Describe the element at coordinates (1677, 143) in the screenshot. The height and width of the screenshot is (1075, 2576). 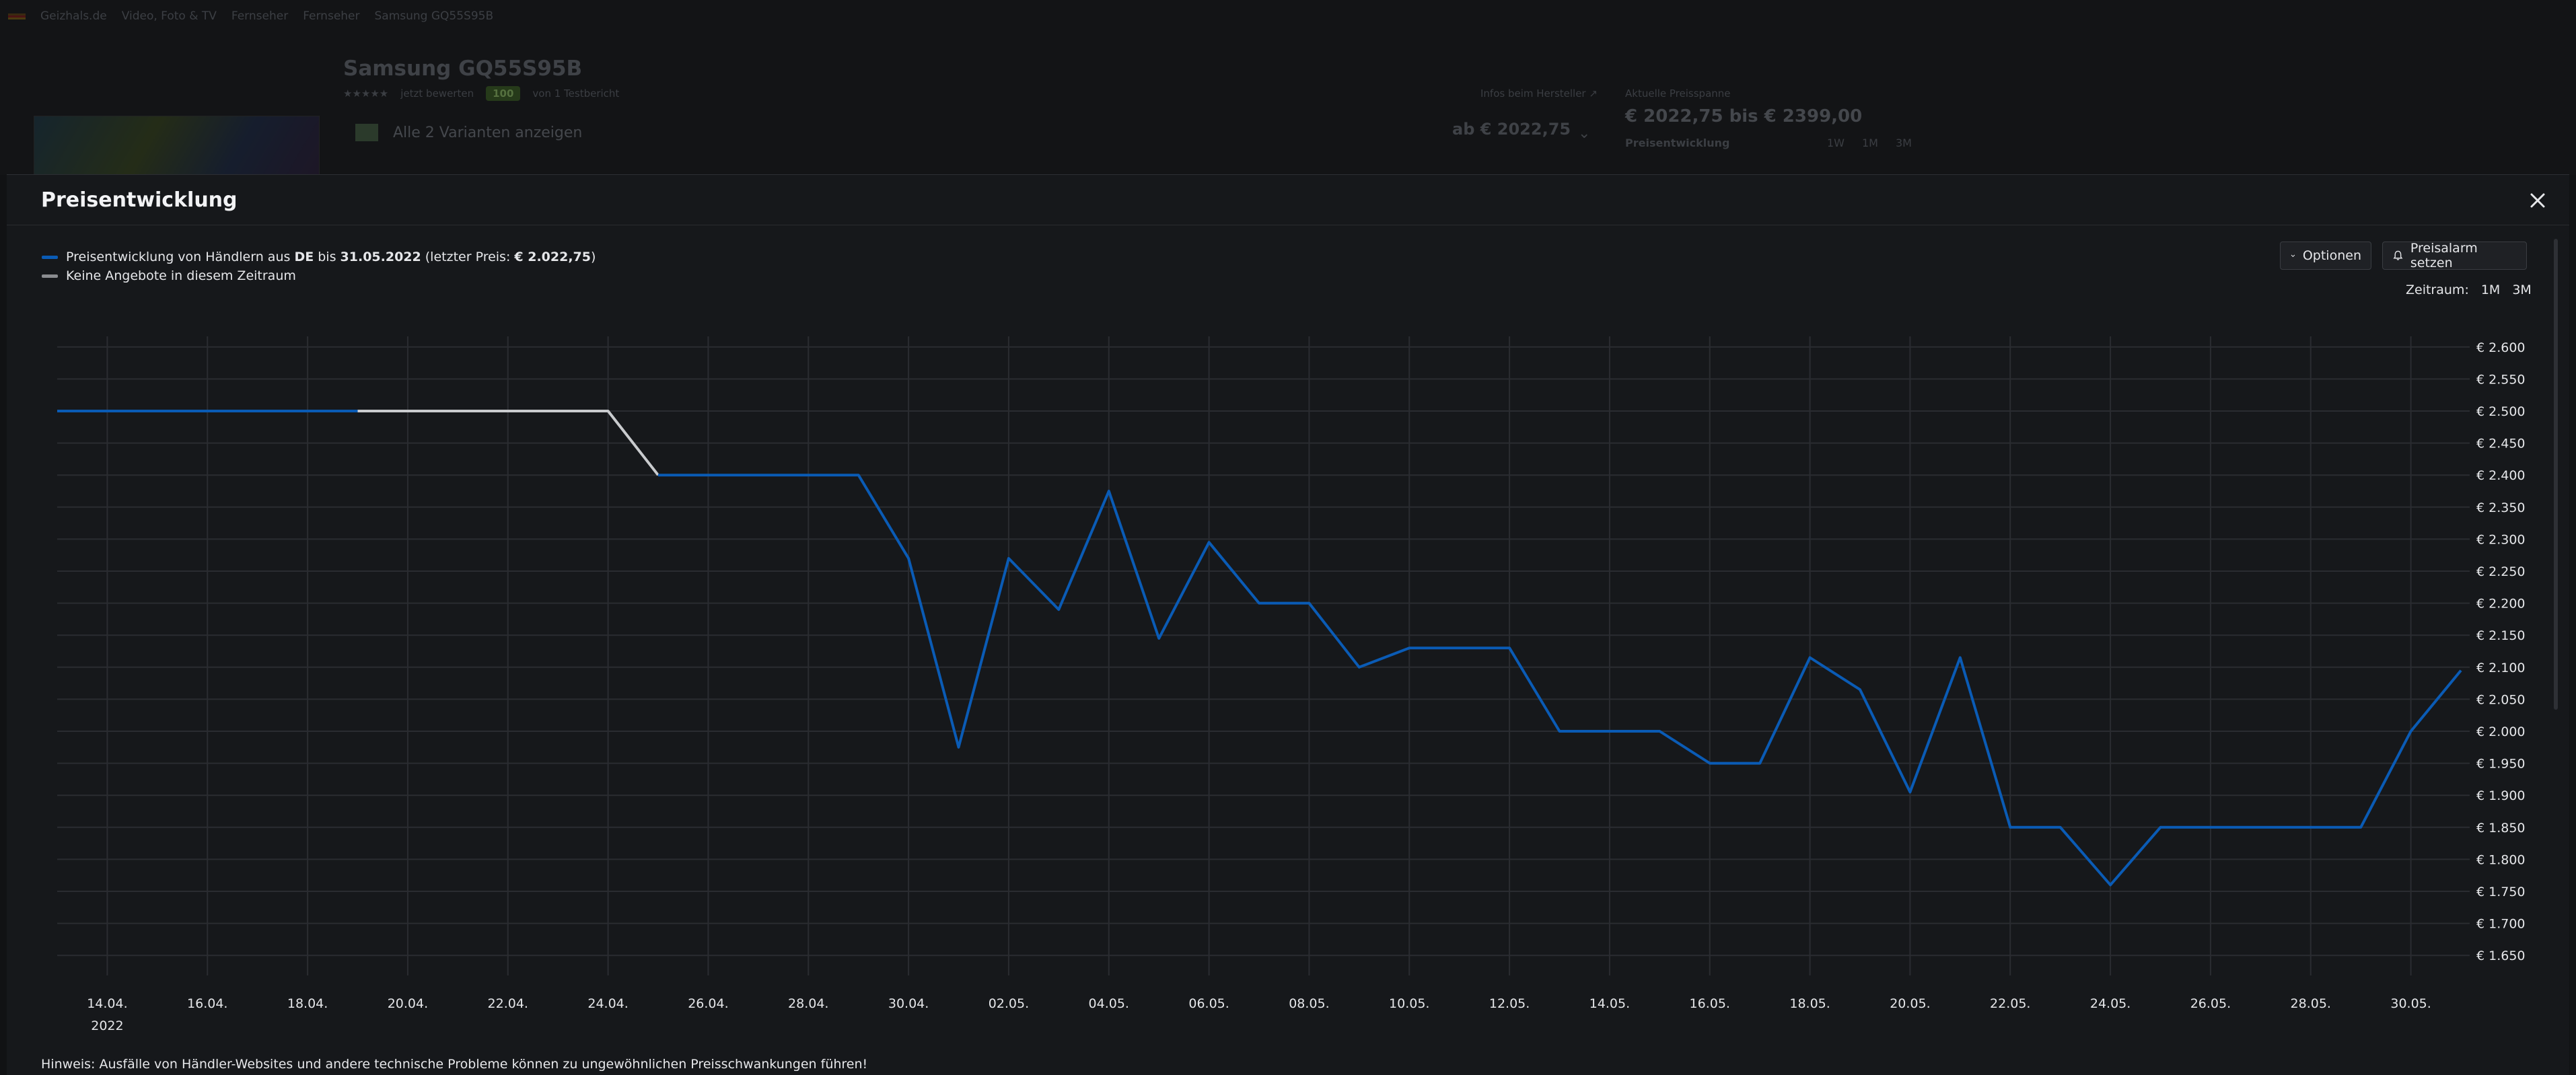
I see `price-development-label: Preisentwicklung` at that location.